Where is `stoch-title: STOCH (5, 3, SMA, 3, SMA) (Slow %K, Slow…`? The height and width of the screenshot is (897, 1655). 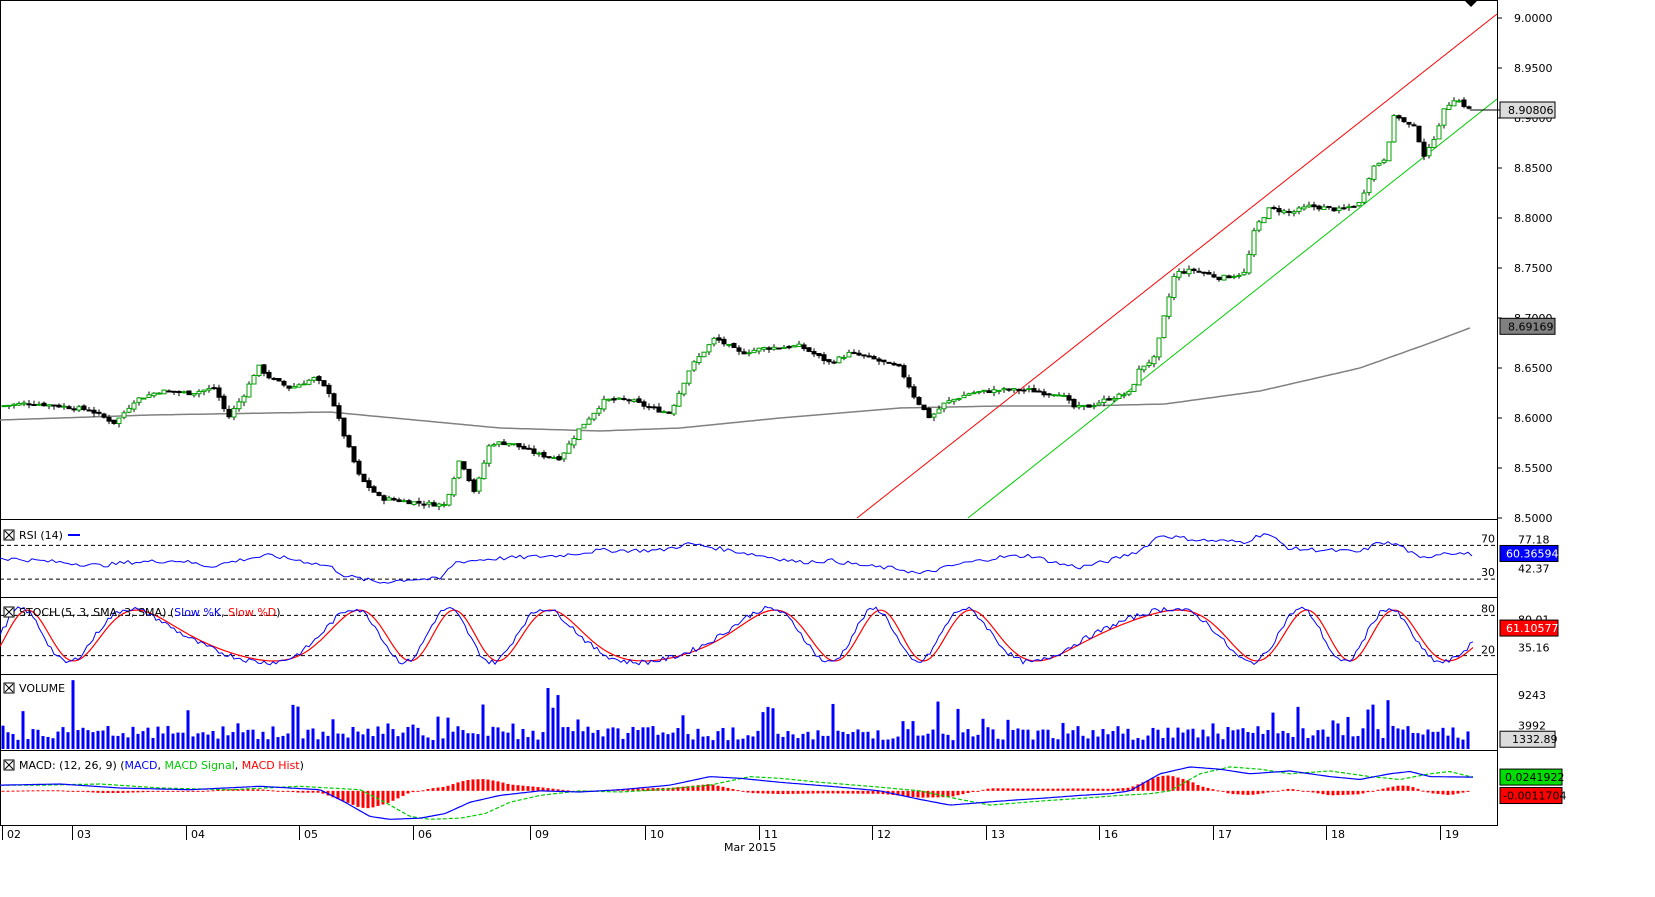
stoch-title: STOCH (5, 3, SMA, 3, SMA) (Slow %K, Slow… is located at coordinates (142, 612).